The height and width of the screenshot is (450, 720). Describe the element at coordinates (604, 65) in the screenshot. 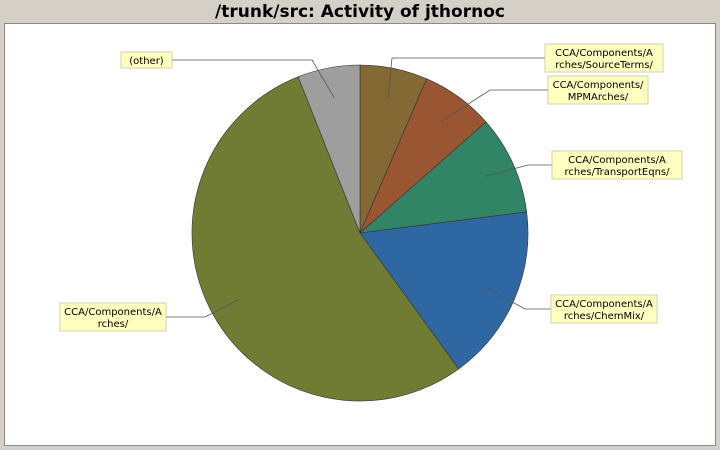

I see `slice-label-text: rches/SourceTerms/` at that location.